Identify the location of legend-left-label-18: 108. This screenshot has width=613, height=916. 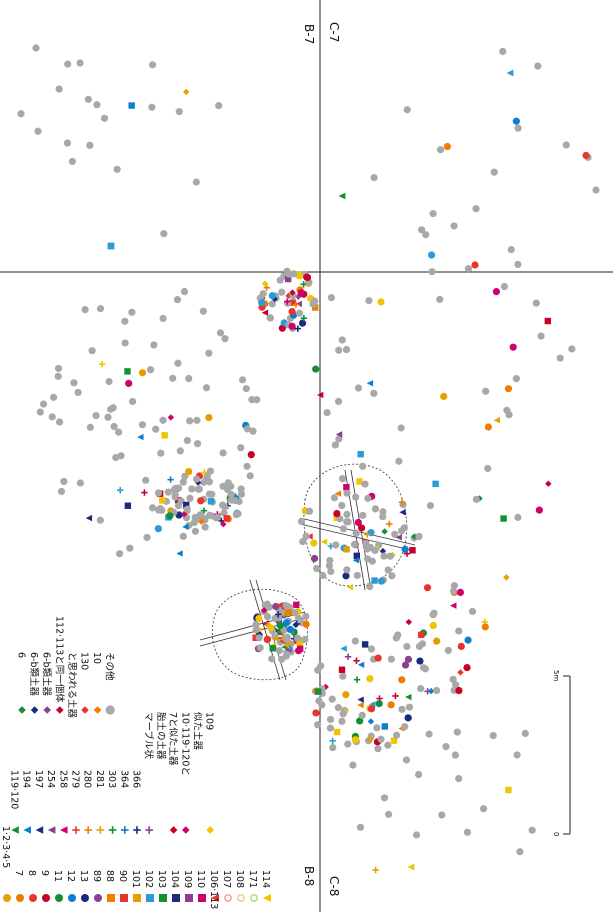
(239, 879).